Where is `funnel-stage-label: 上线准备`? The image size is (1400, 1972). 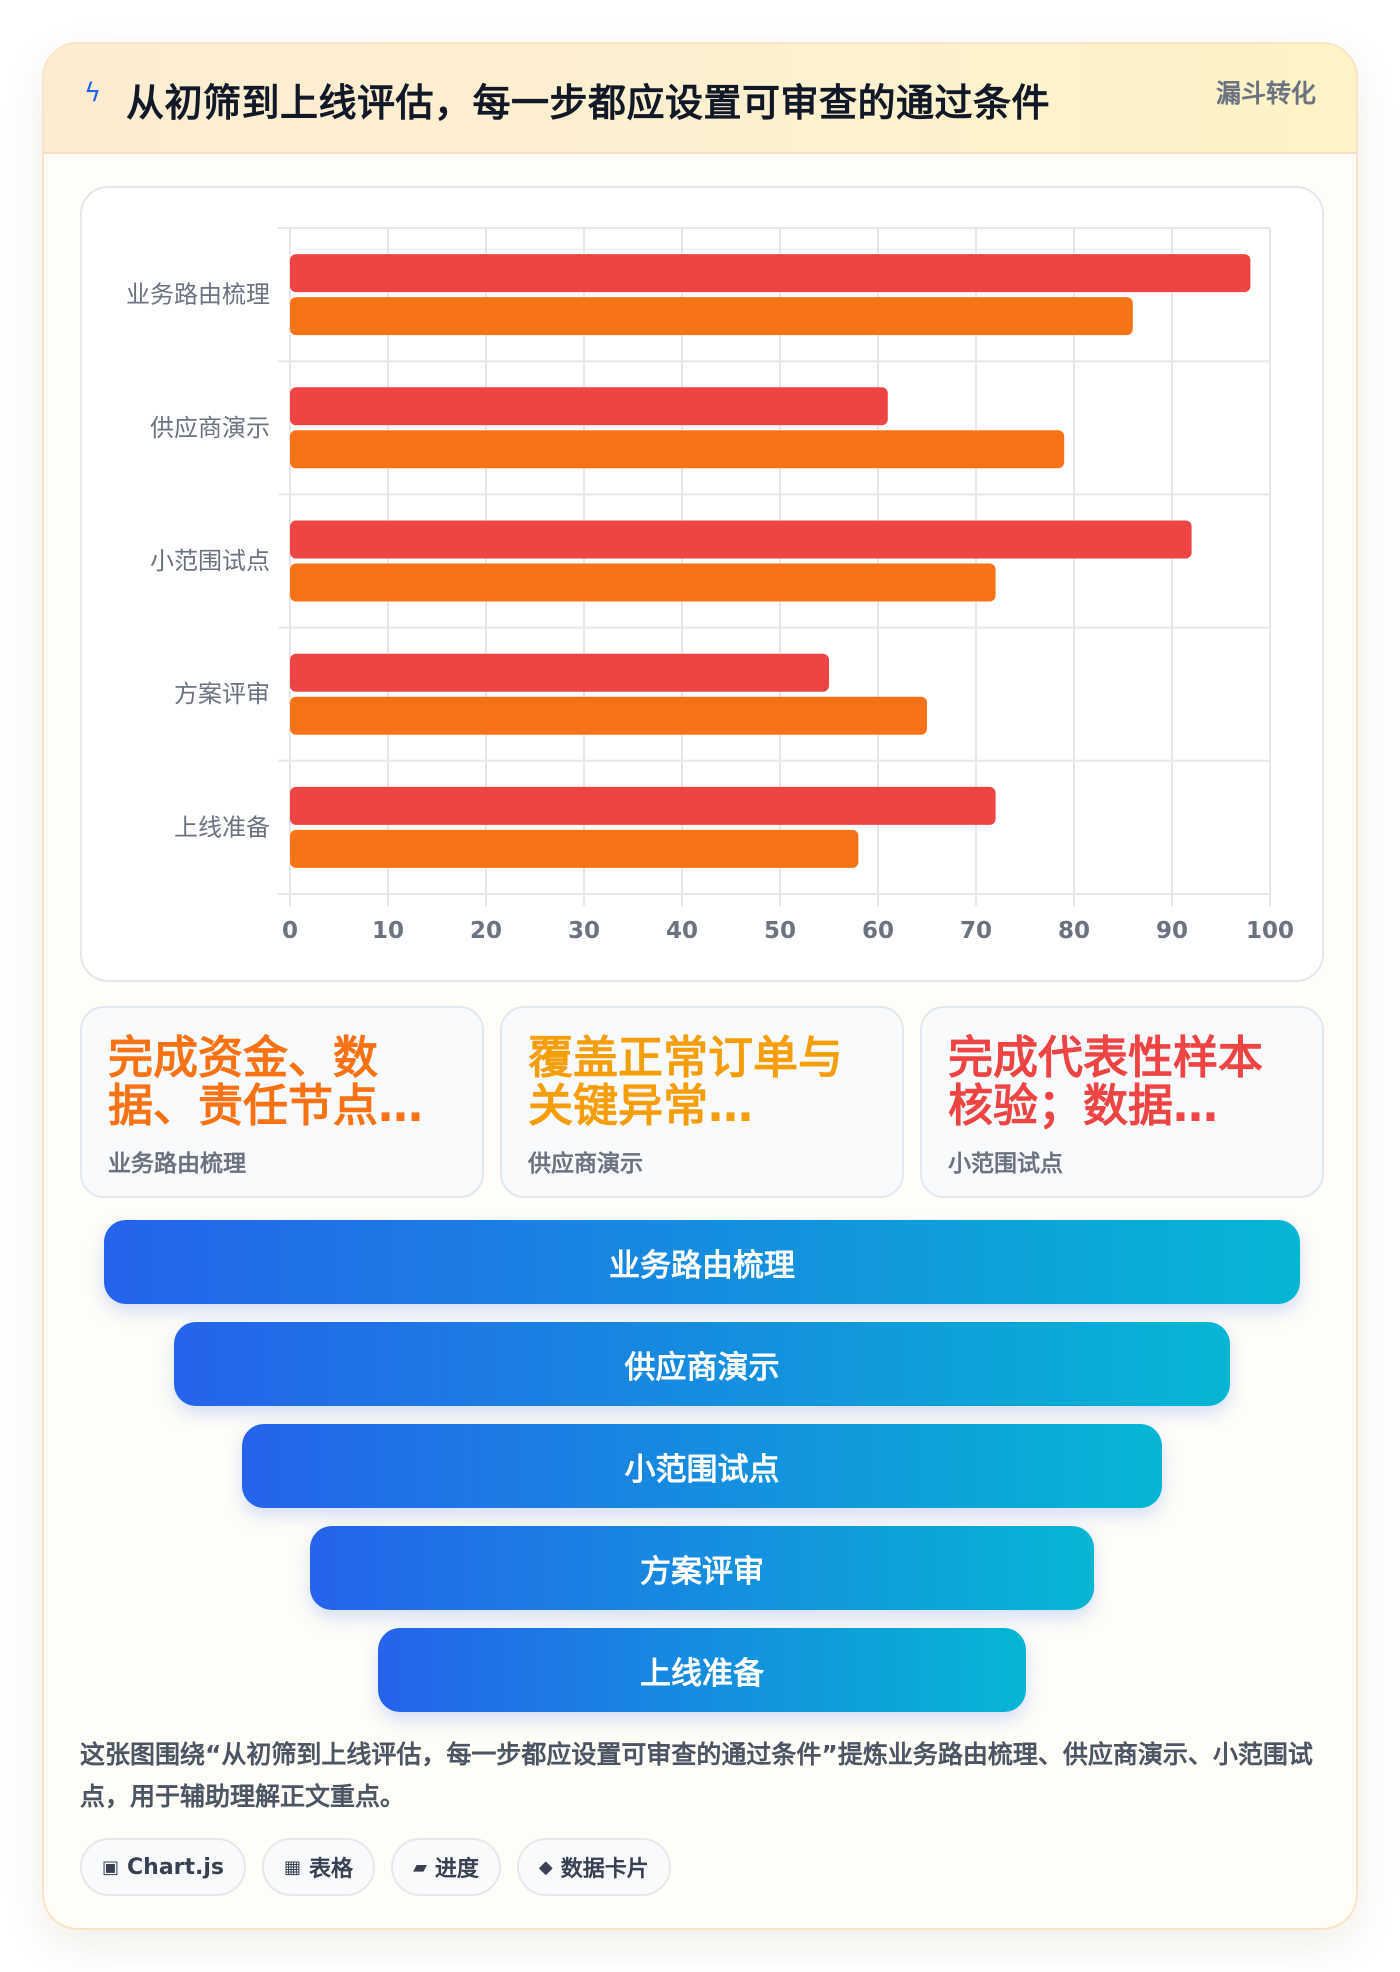
funnel-stage-label: 上线准备 is located at coordinates (702, 1673).